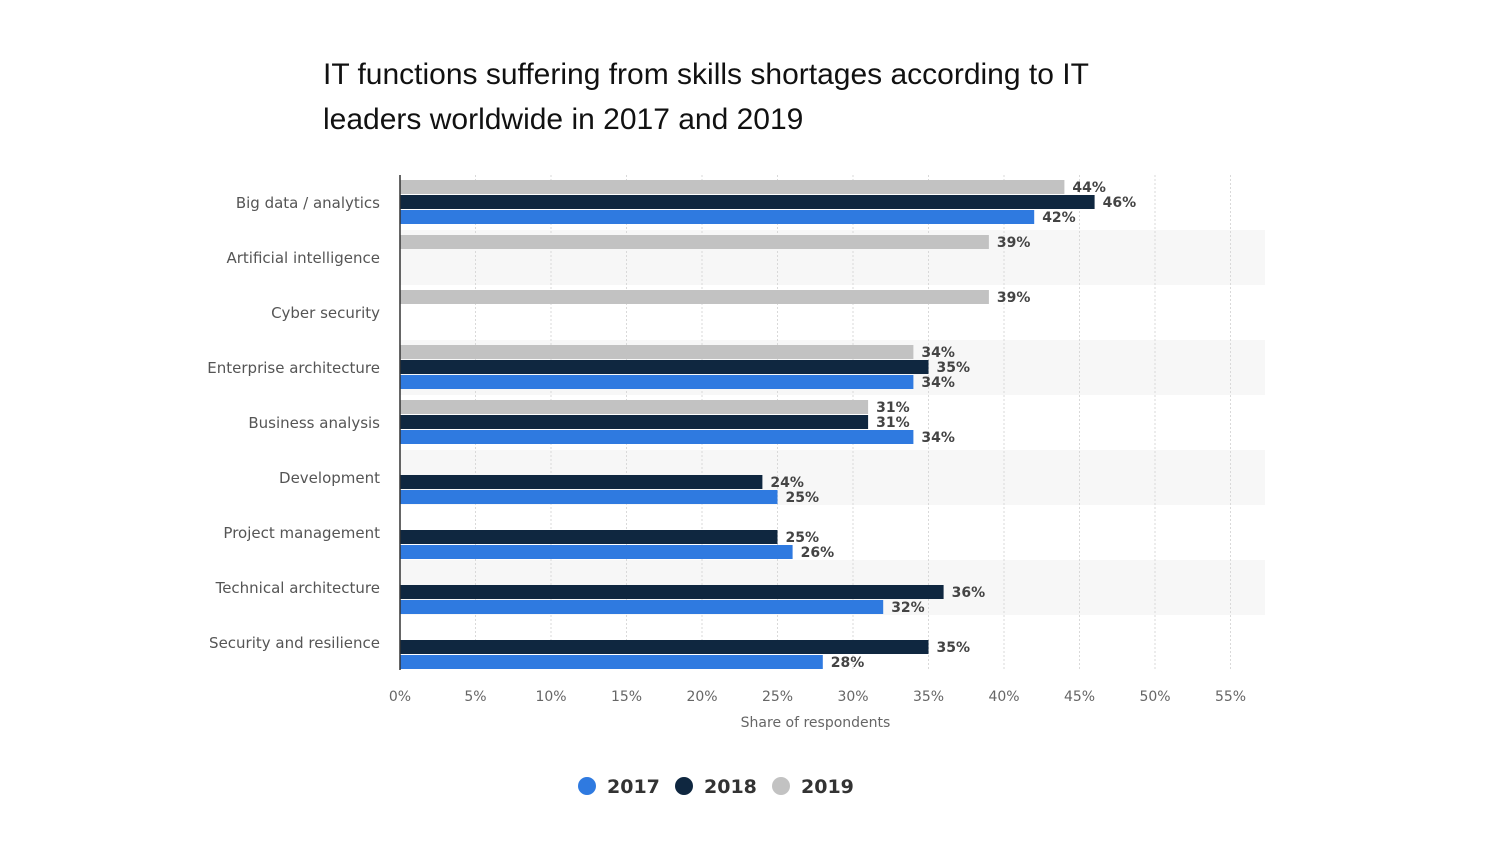 The width and height of the screenshot is (1500, 844). What do you see at coordinates (626, 697) in the screenshot?
I see `x-tick-label: 15%` at bounding box center [626, 697].